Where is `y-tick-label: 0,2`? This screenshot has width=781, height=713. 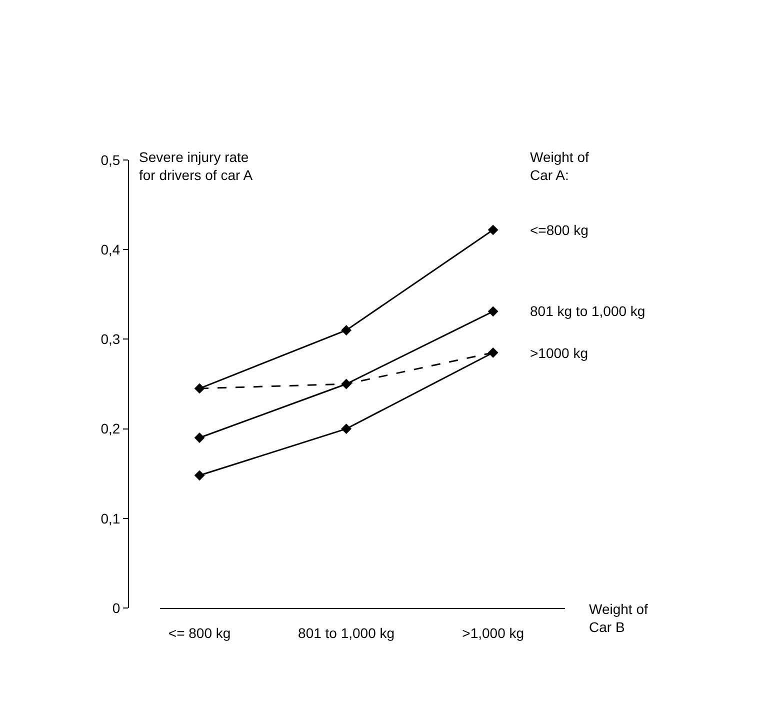
y-tick-label: 0,2 is located at coordinates (110, 428).